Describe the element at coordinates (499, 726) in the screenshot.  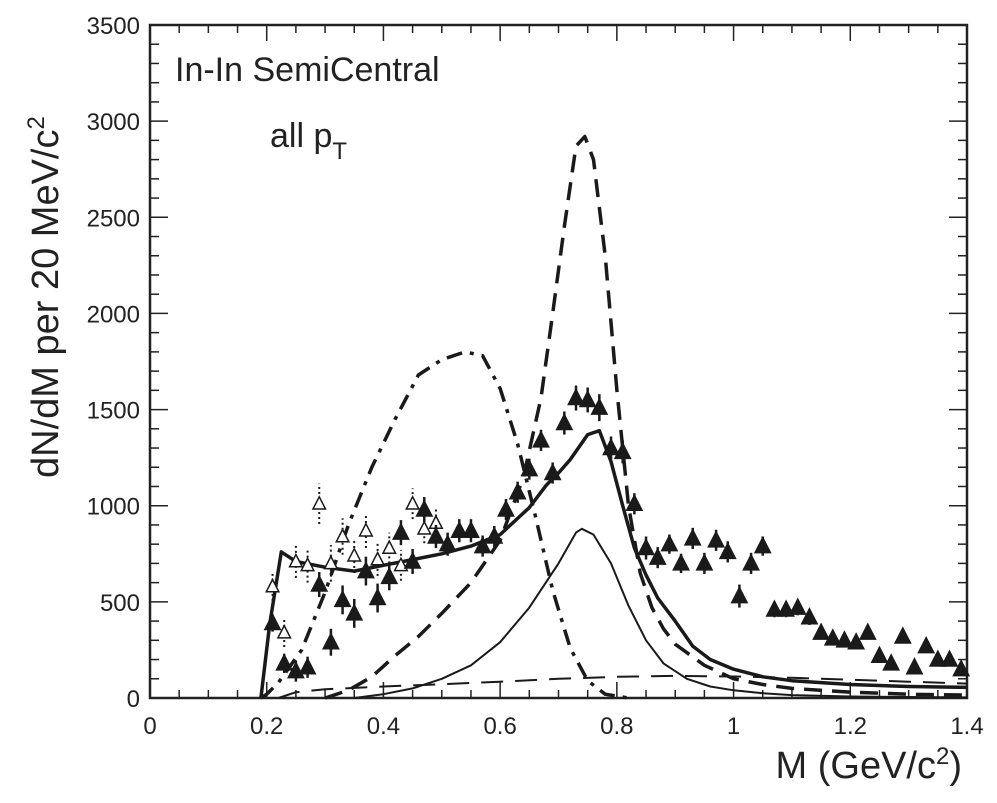
I see `x-tick-label: 0.6` at that location.